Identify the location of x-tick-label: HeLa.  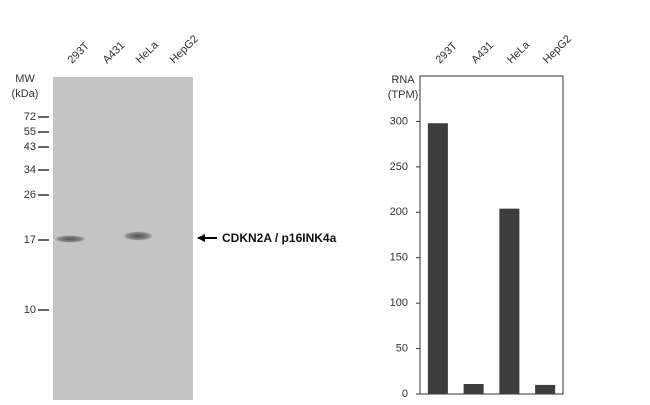
(519, 52).